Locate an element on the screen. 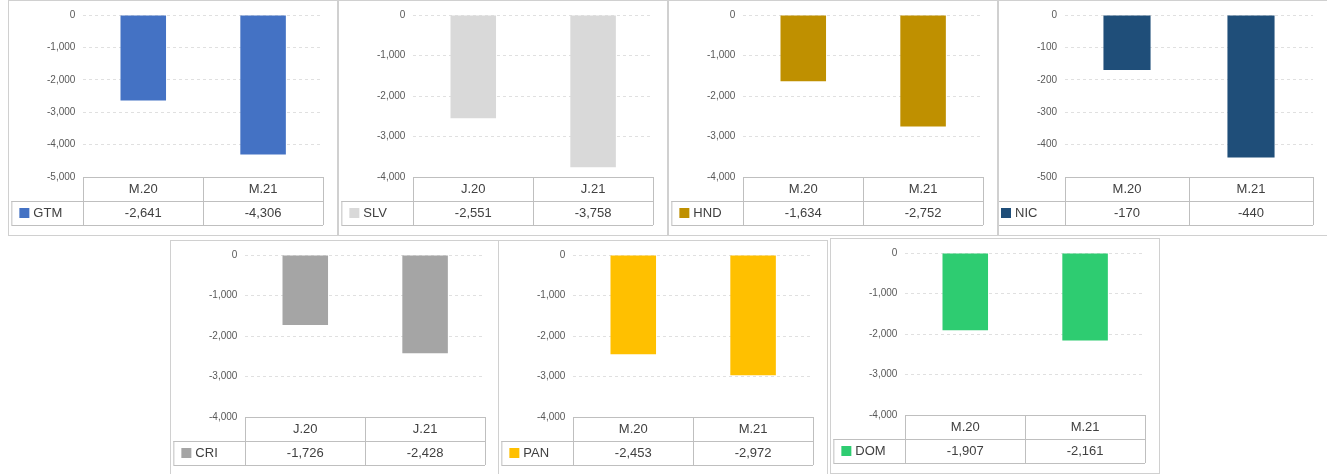 The height and width of the screenshot is (474, 1327). legend-label: NIC is located at coordinates (1026, 212).